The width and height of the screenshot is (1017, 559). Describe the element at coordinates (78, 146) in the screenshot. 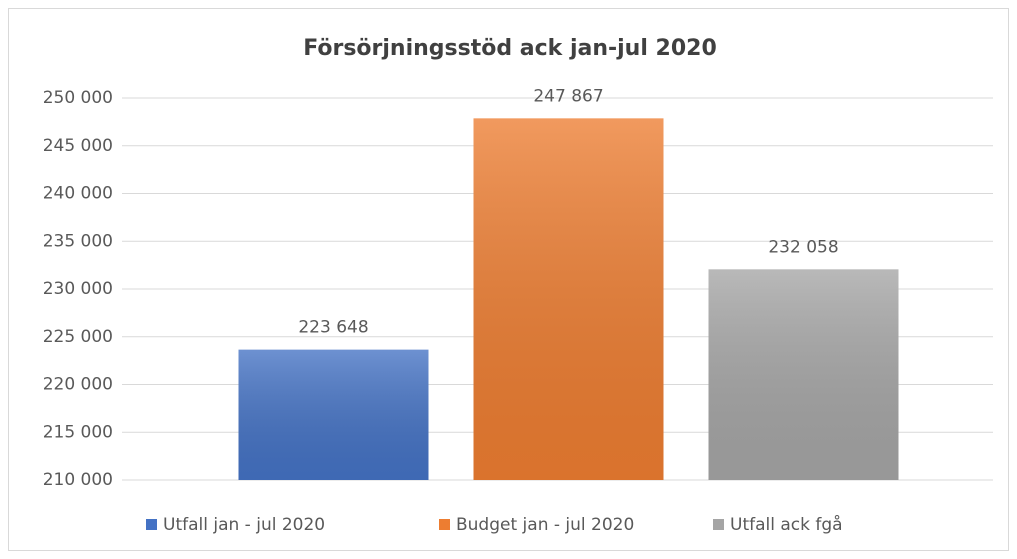

I see `y-tick-label: 245 000` at that location.